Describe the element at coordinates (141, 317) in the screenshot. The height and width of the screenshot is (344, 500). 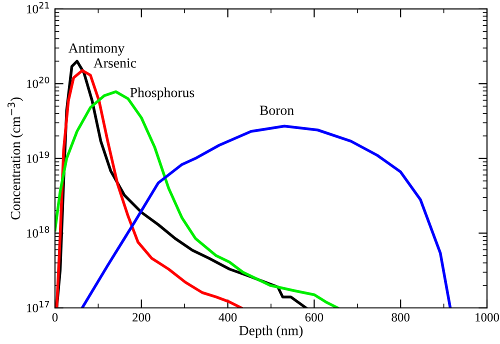
I see `x-tick-label: 200` at that location.